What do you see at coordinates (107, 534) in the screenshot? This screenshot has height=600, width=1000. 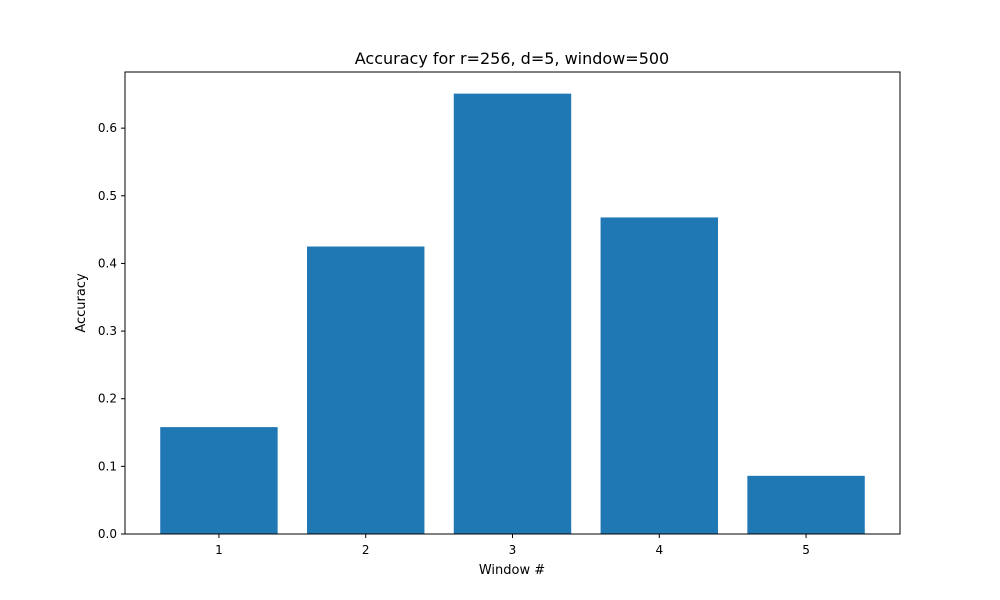 I see `y-tick-label: 0.0` at bounding box center [107, 534].